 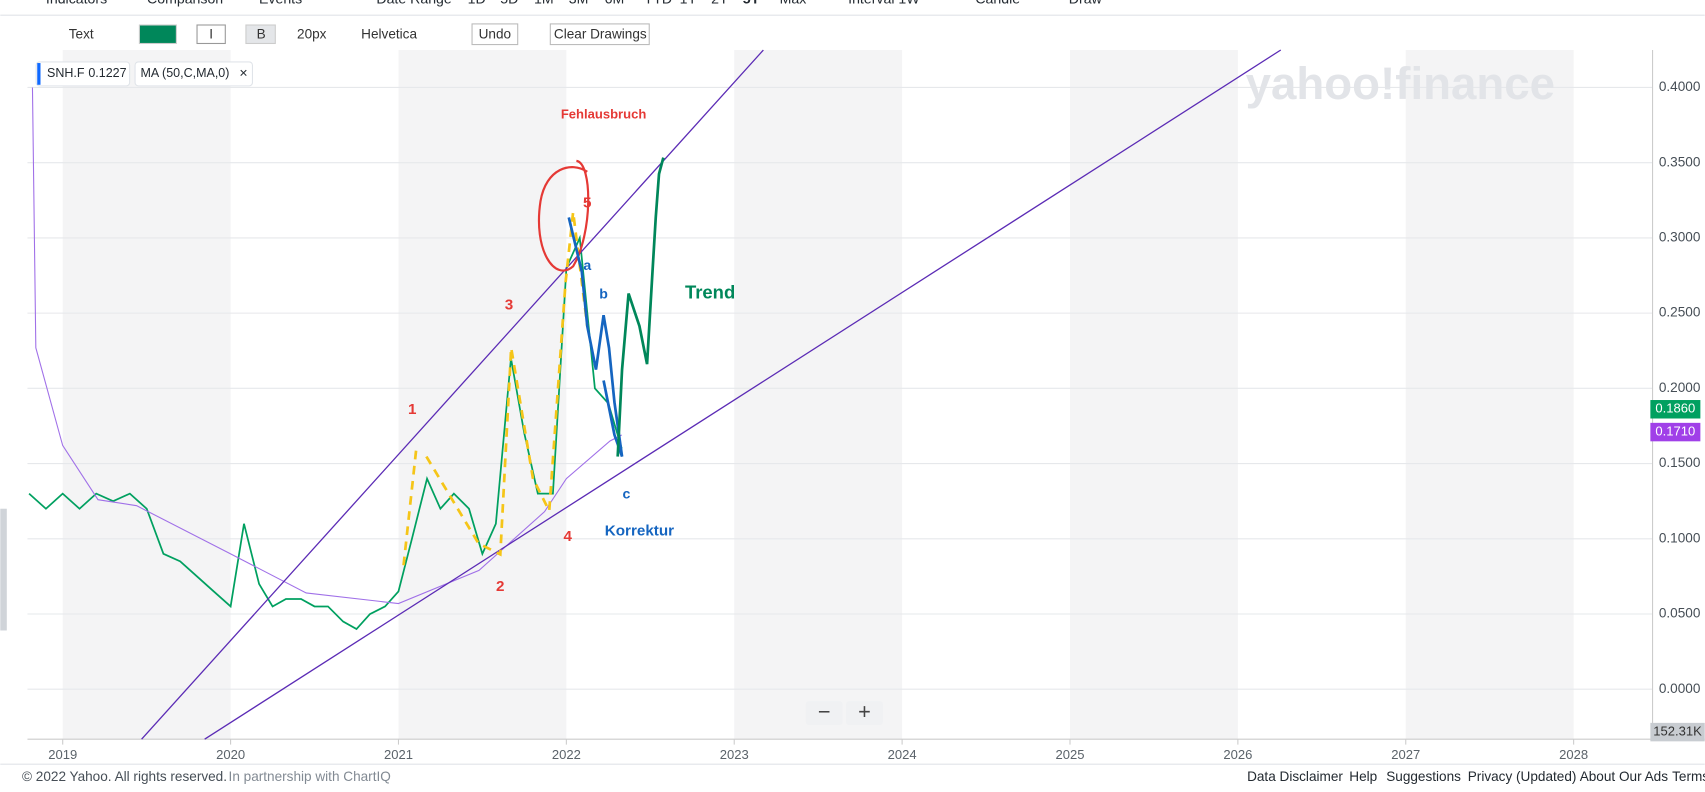 What do you see at coordinates (689, 3) in the screenshot?
I see `toolbar-item: 1Y` at bounding box center [689, 3].